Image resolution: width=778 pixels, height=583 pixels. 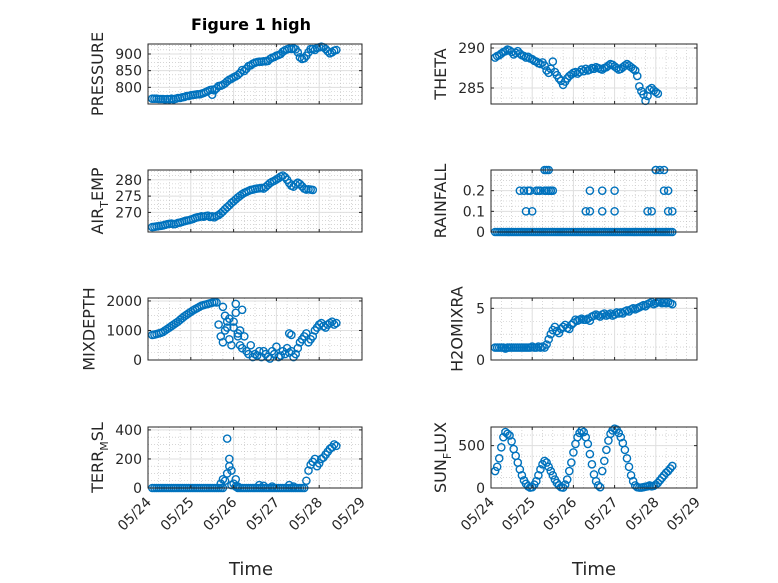 What do you see at coordinates (99, 200) in the screenshot?
I see `y-axis-label: AIRTEMP` at bounding box center [99, 200].